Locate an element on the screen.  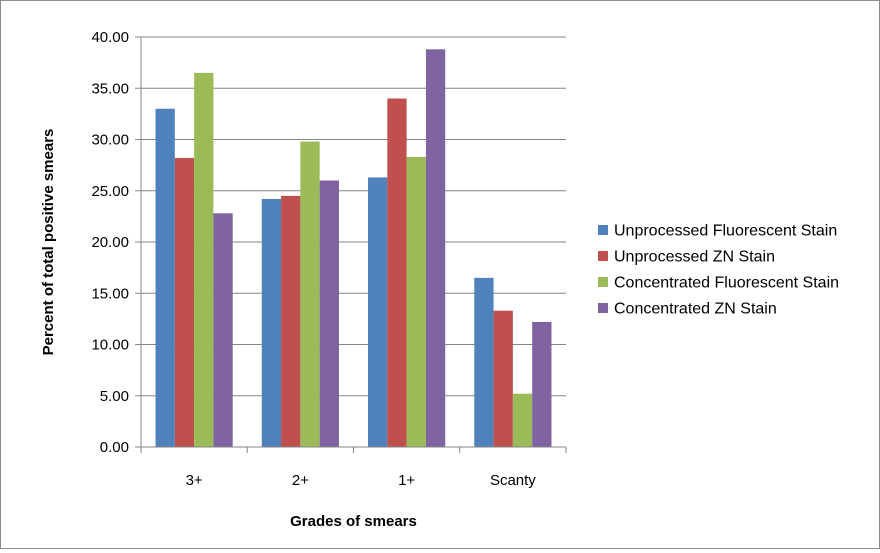
y-tick-label: 25.00 is located at coordinates (110, 191).